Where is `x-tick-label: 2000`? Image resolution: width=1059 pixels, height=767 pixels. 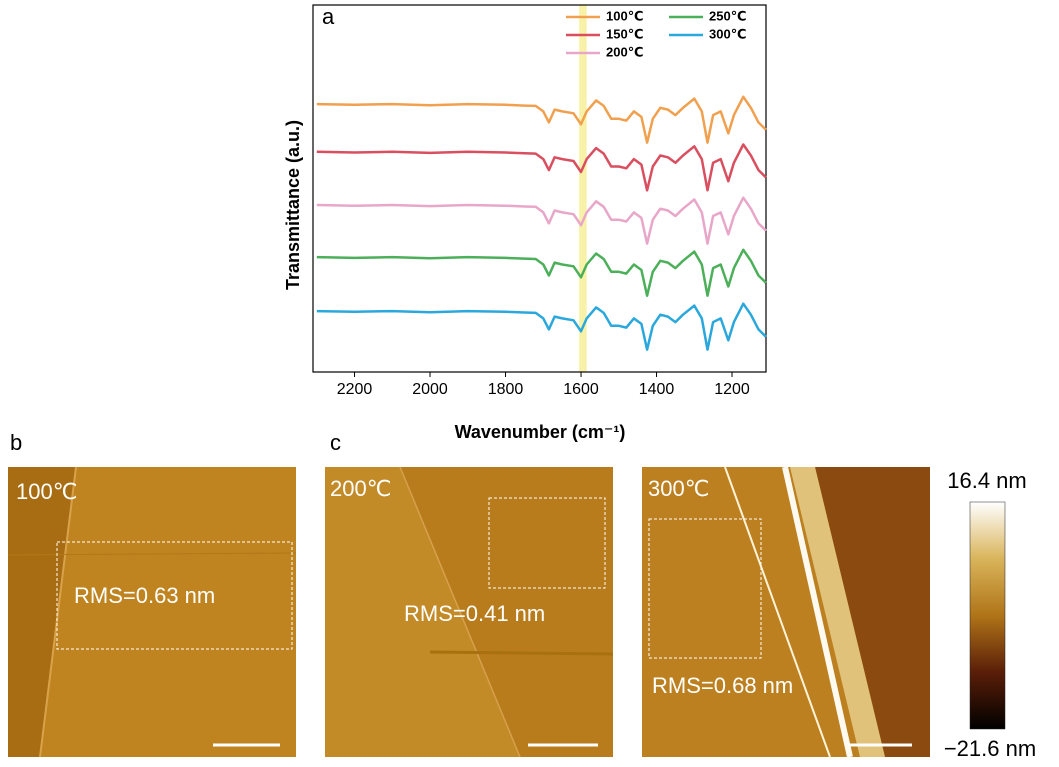
x-tick-label: 2000 is located at coordinates (430, 389).